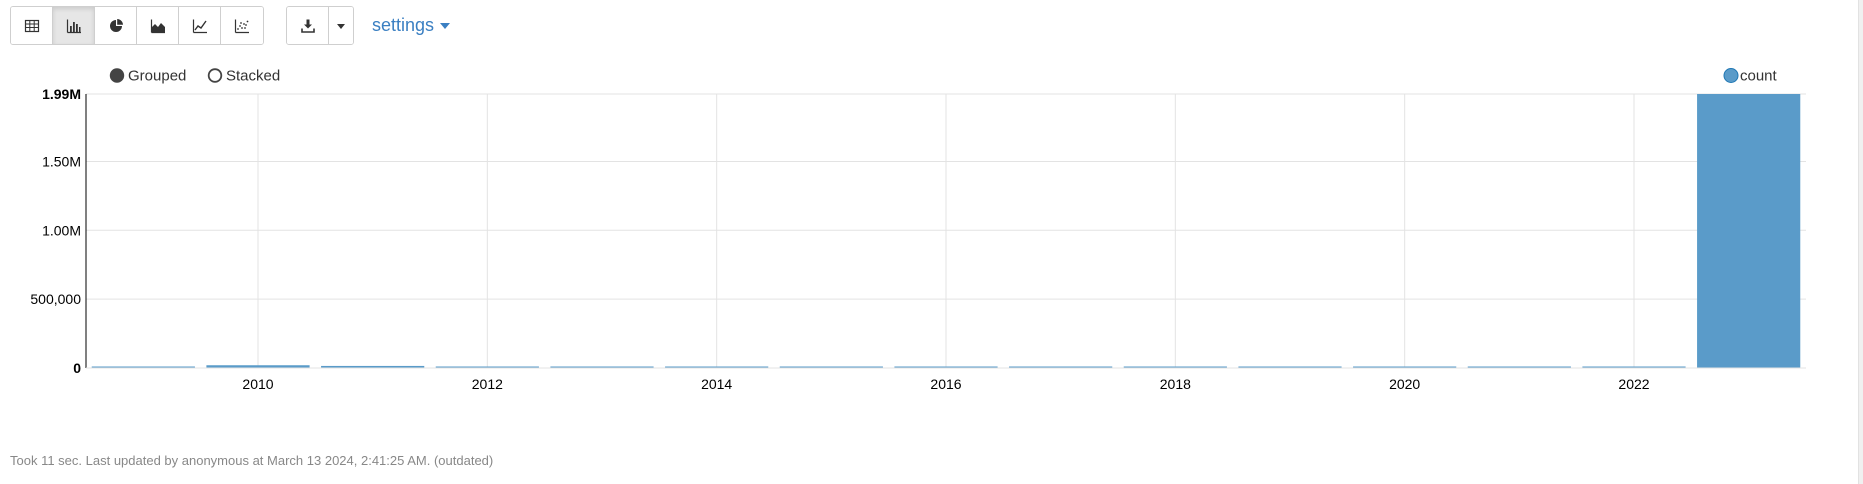 The image size is (1863, 484). I want to click on bar-chart-view-button, so click(74, 25).